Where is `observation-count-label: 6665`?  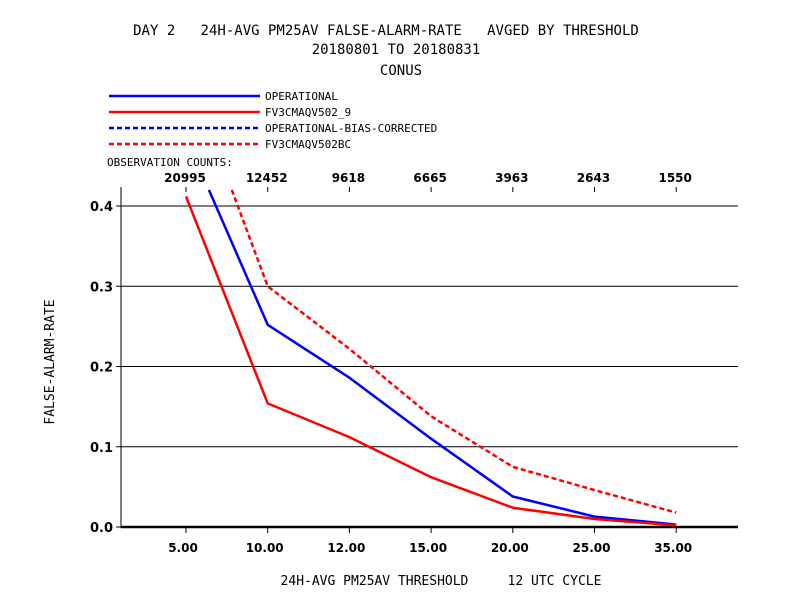 observation-count-label: 6665 is located at coordinates (429, 178).